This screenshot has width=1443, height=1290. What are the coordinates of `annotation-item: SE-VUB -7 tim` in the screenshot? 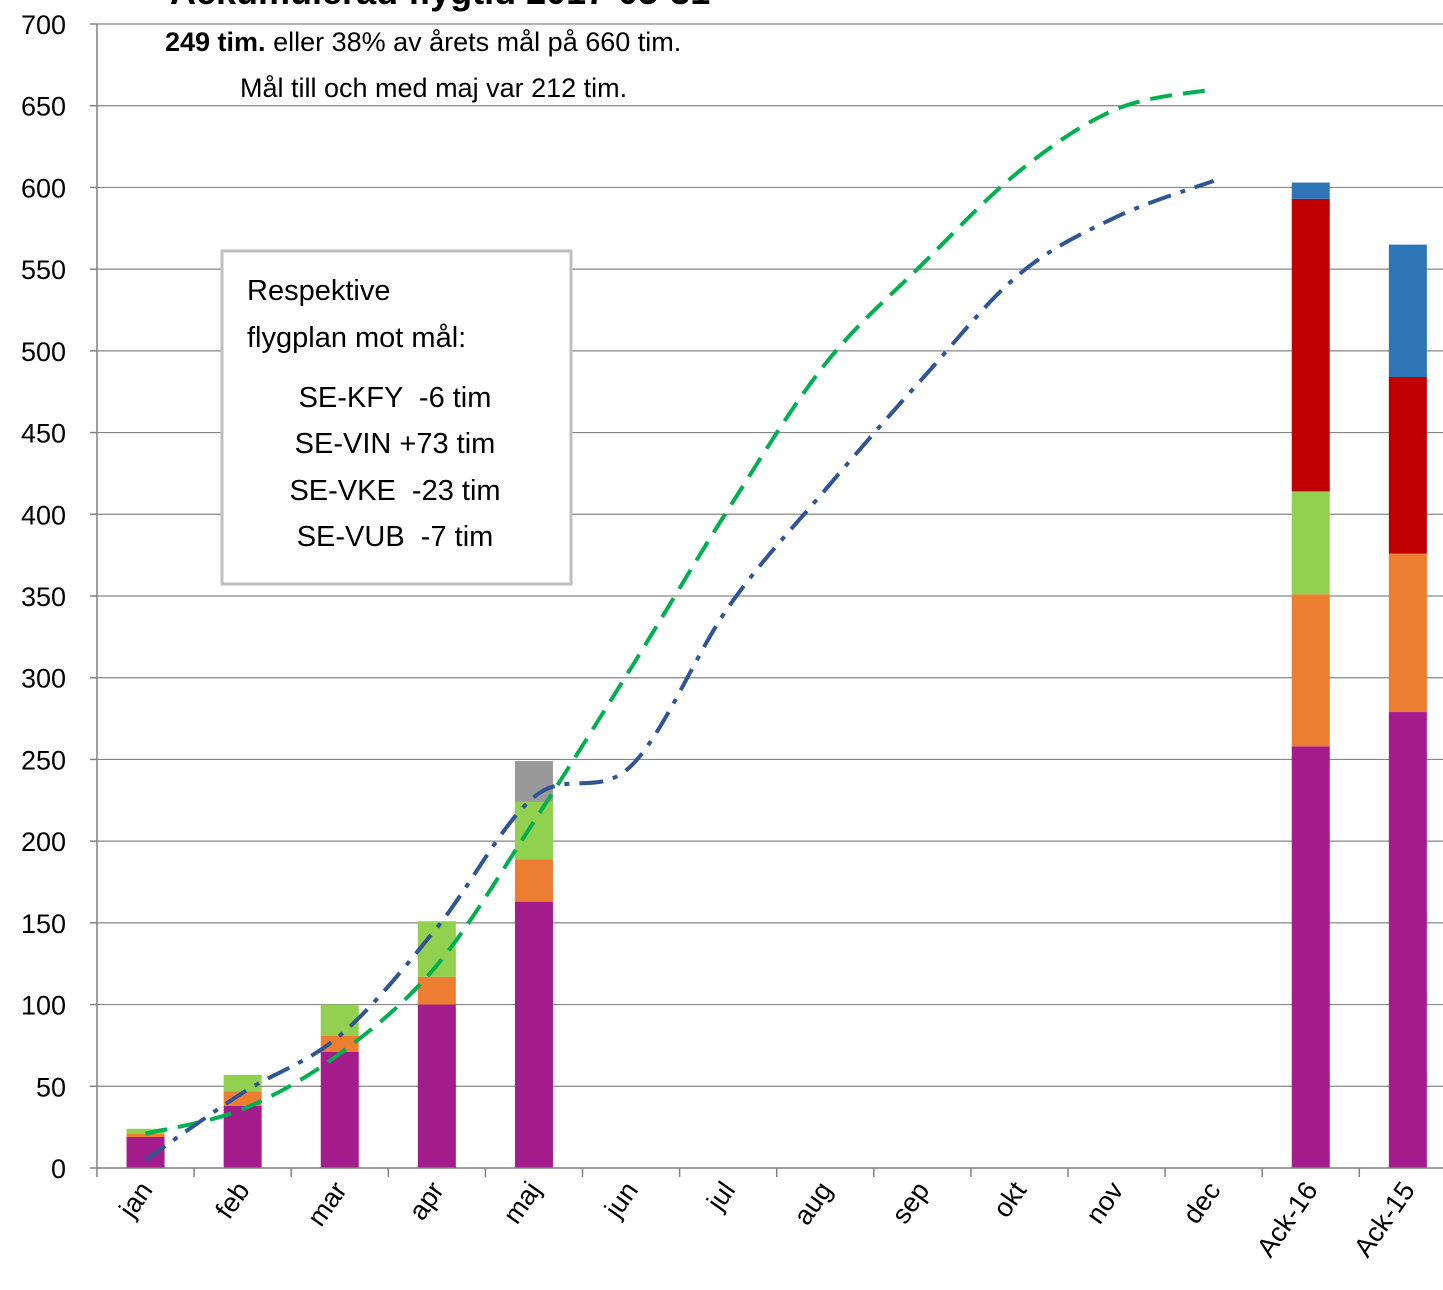 It's located at (395, 537).